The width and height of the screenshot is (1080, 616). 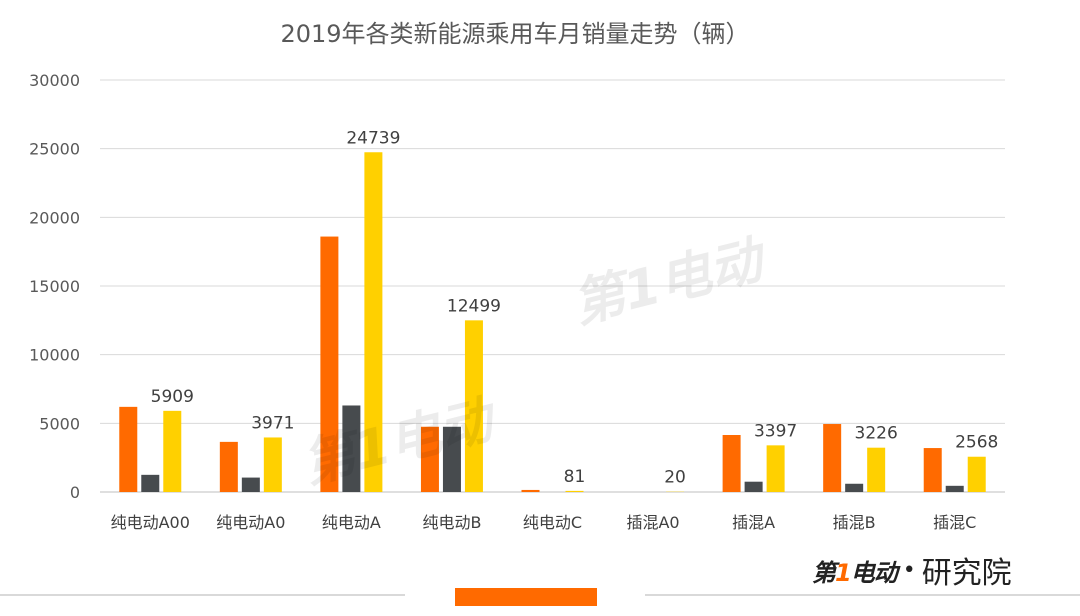 I want to click on data-label: 24739, so click(x=373, y=138).